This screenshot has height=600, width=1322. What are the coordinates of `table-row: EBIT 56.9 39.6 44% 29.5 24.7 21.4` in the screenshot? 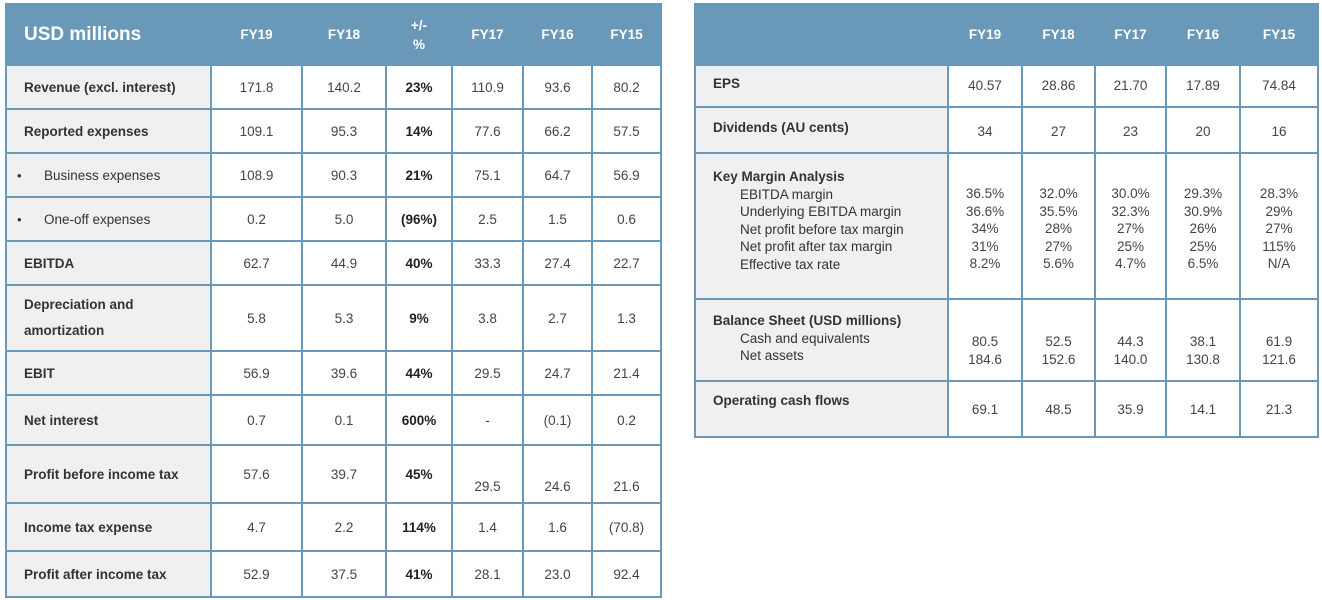 It's located at (333, 373).